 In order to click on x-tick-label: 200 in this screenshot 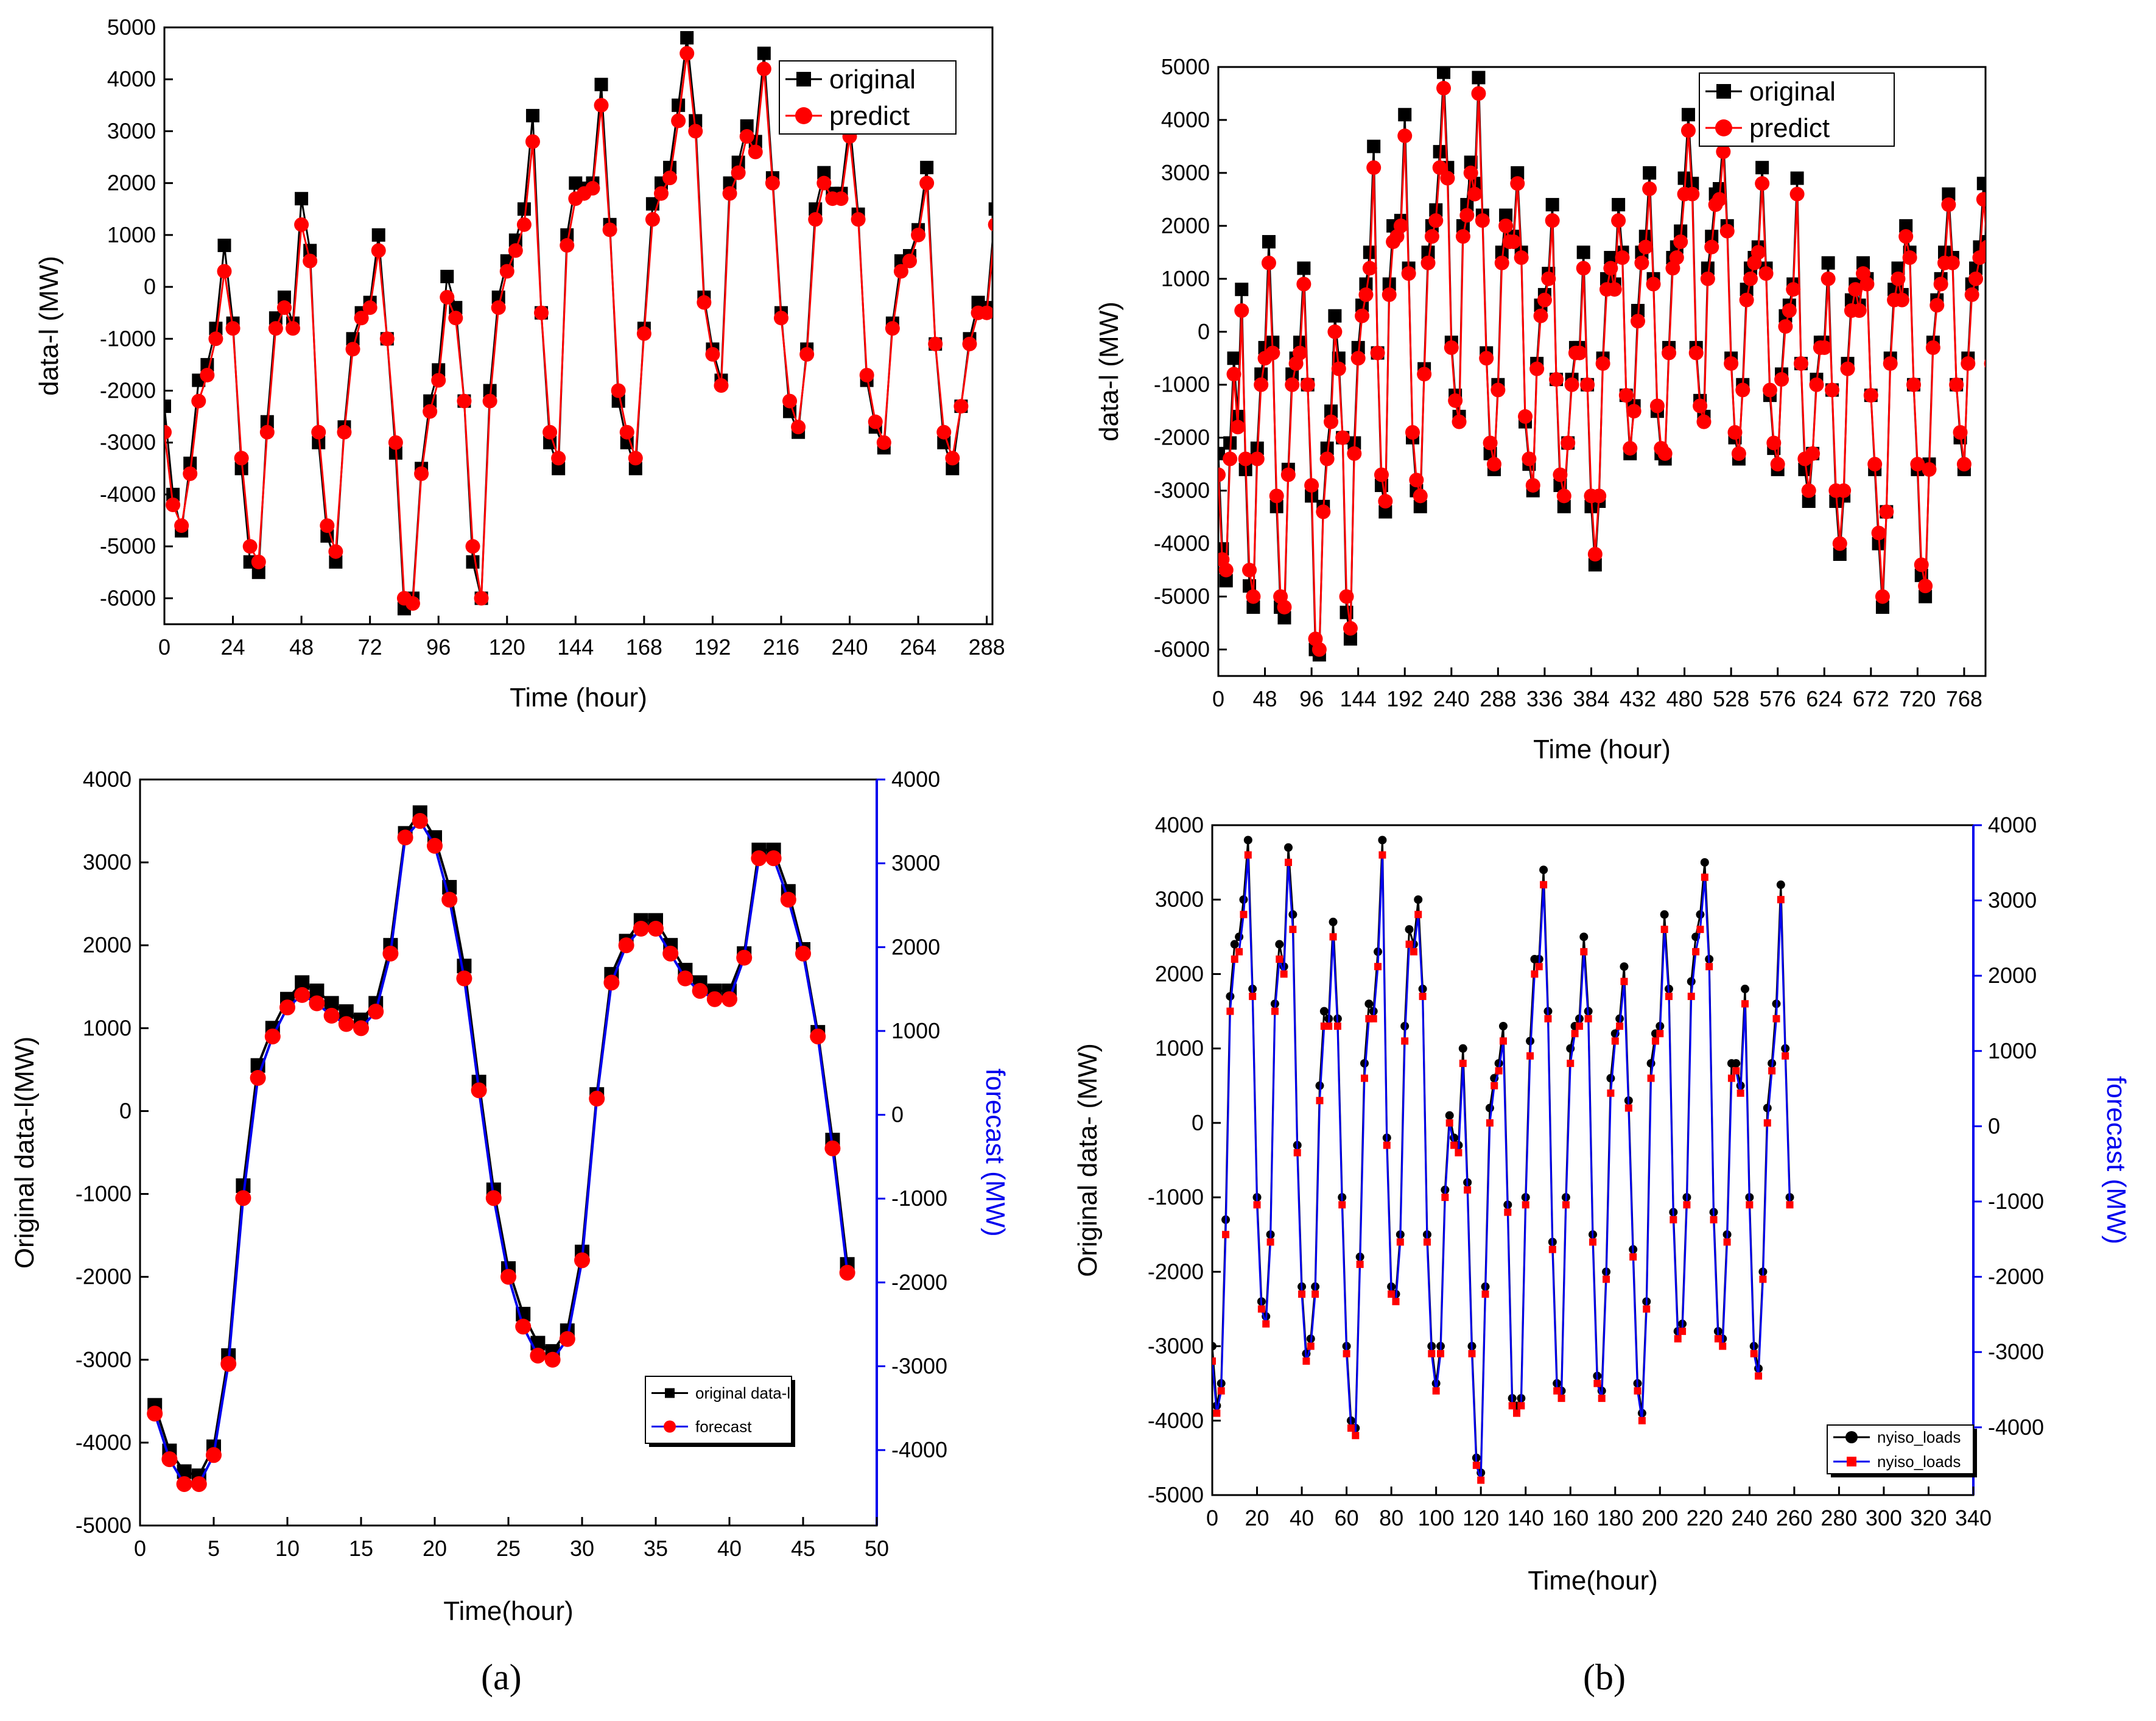, I will do `click(1660, 1518)`.